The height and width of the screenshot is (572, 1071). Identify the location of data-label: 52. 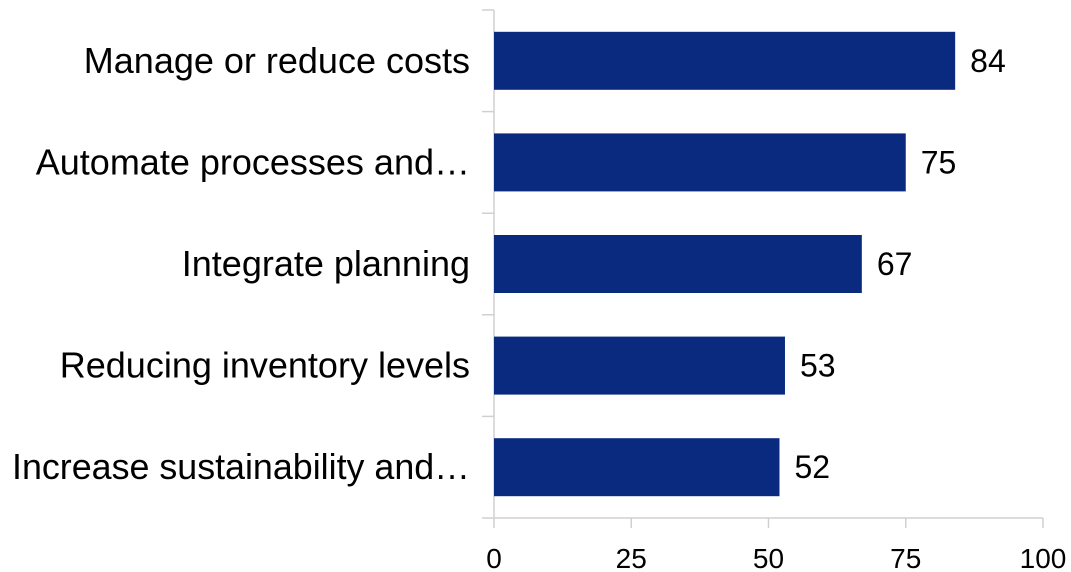
(812, 467).